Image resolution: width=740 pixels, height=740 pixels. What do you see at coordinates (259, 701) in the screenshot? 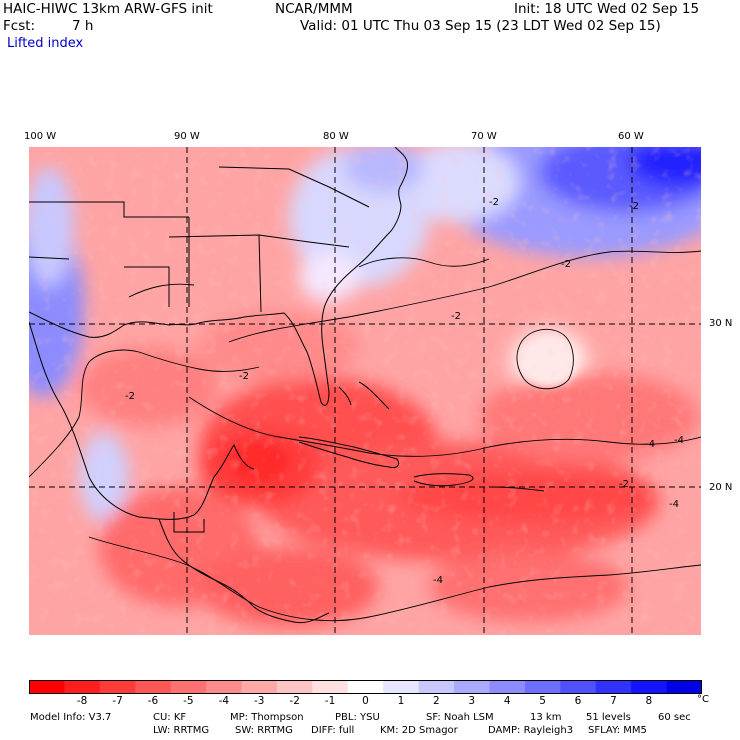
I see `colorbar-tick-label: -3` at bounding box center [259, 701].